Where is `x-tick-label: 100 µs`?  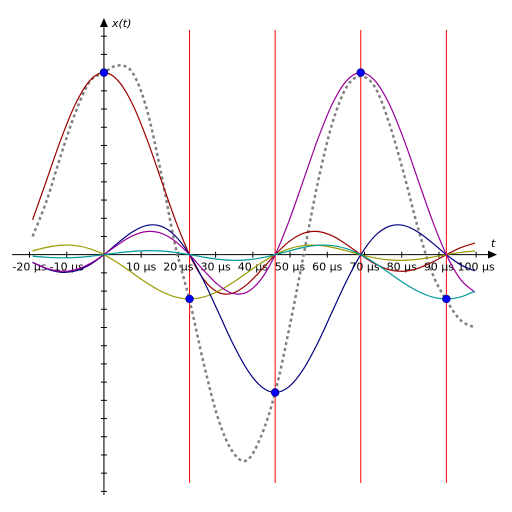 x-tick-label: 100 µs is located at coordinates (476, 267).